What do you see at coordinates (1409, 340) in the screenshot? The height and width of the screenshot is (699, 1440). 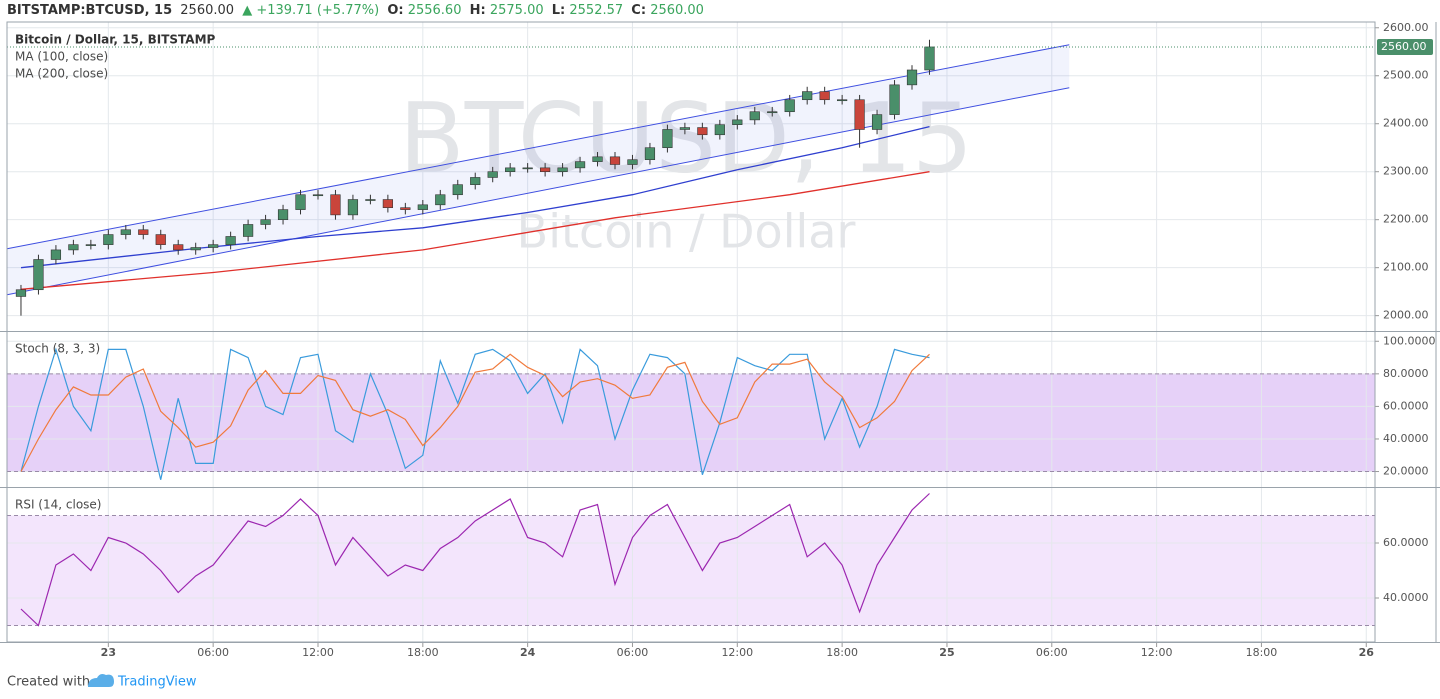 I see `y-tick-label: 100.0000` at bounding box center [1409, 340].